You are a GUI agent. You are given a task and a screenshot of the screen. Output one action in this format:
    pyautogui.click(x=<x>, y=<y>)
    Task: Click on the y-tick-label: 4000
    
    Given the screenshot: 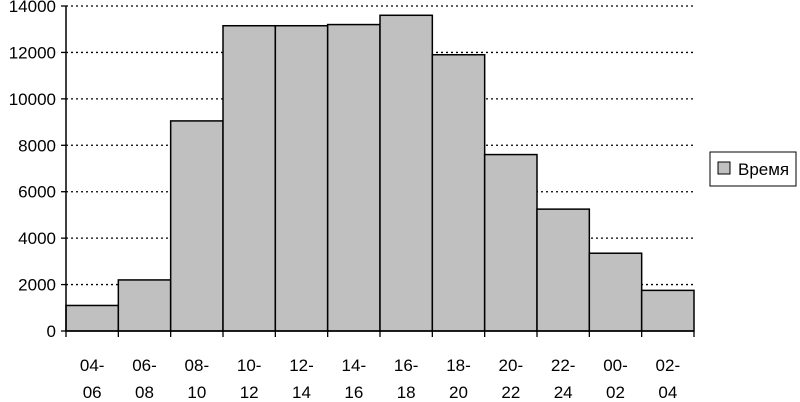 What is the action you would take?
    pyautogui.click(x=37, y=238)
    